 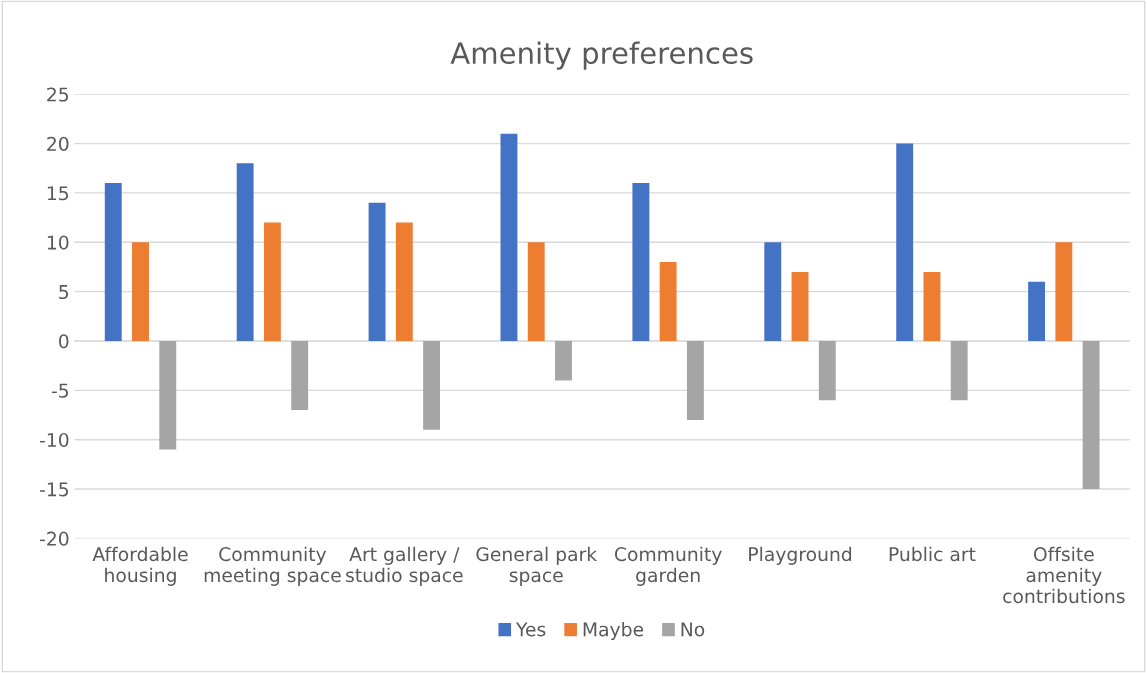 I want to click on x-tick-label: Community meeting space, so click(x=272, y=566).